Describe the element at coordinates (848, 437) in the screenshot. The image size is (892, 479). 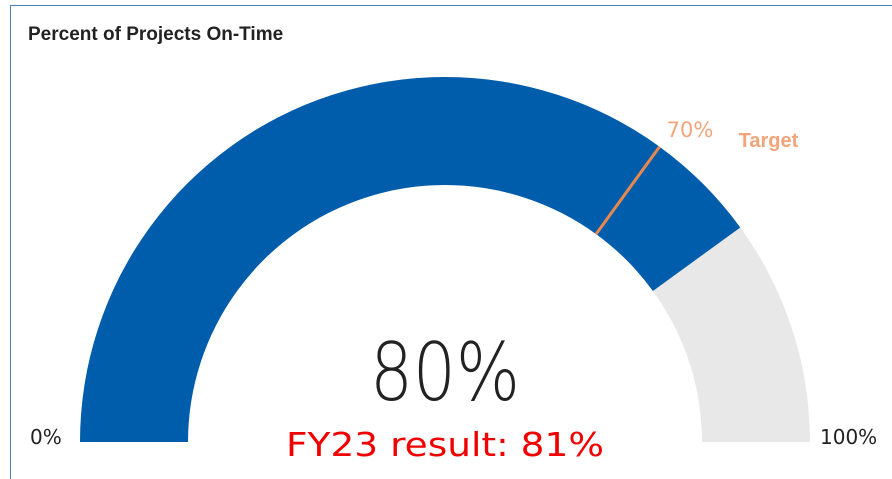
I see `max-label: 100%` at that location.